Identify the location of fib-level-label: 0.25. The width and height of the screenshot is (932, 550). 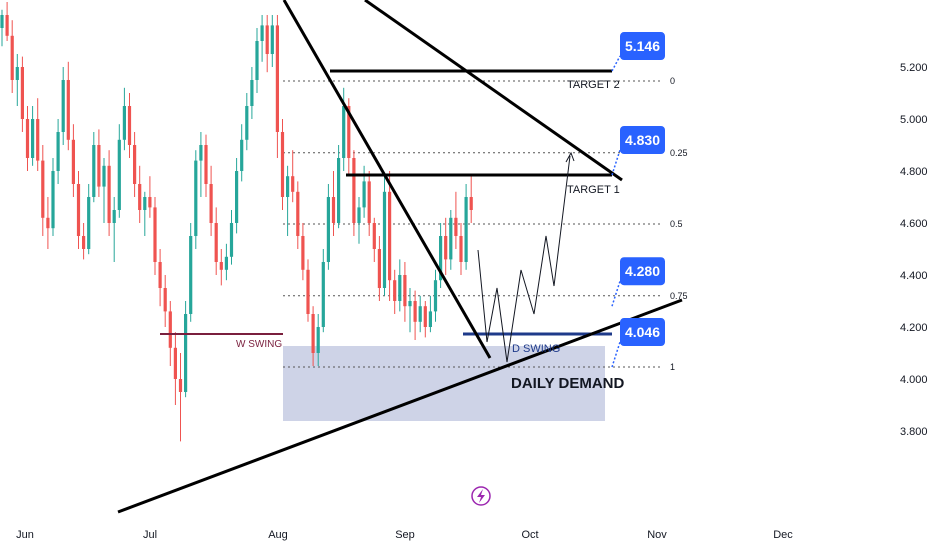
(679, 153).